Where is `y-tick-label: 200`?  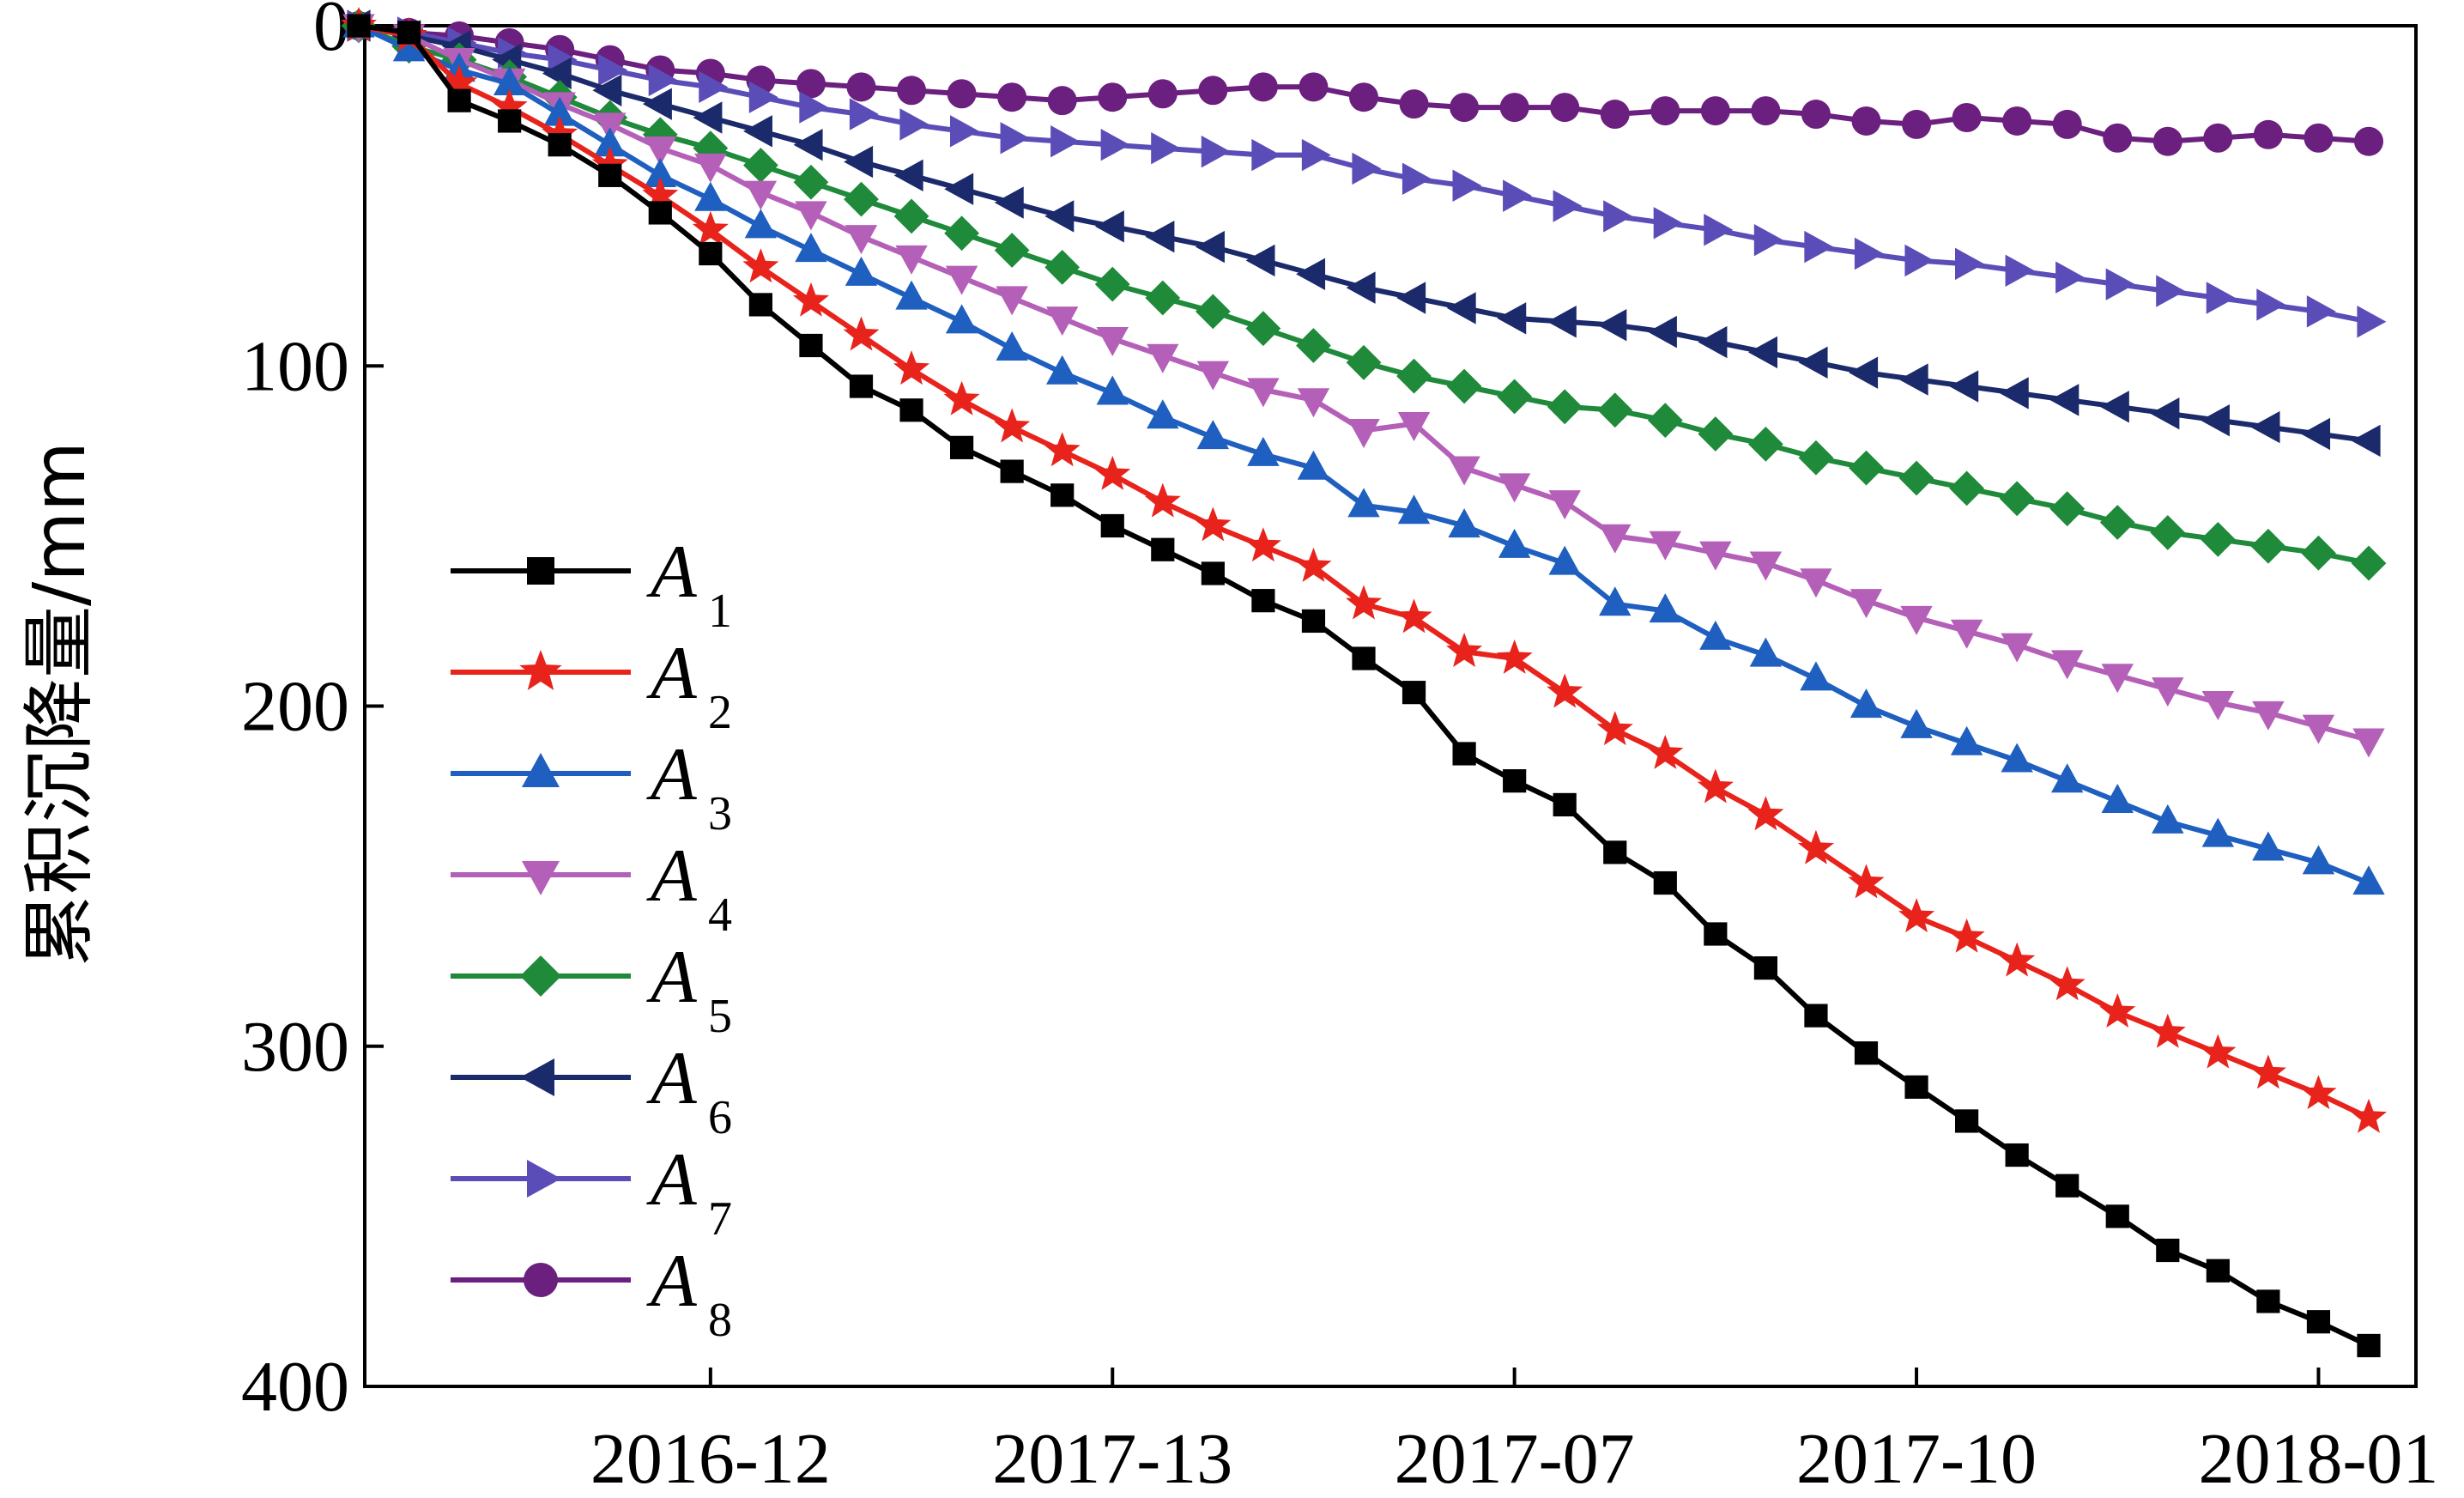
y-tick-label: 200 is located at coordinates (295, 707).